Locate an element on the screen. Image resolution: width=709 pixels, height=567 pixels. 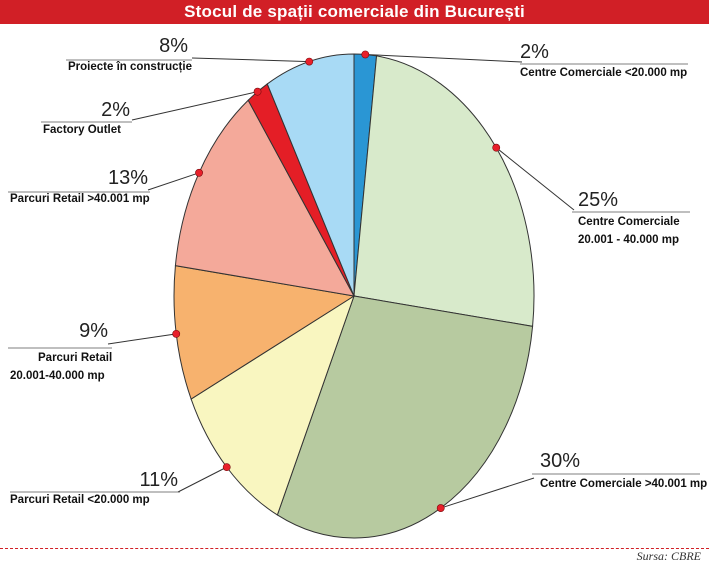
slice-percent-label: 8% is located at coordinates (173, 46).